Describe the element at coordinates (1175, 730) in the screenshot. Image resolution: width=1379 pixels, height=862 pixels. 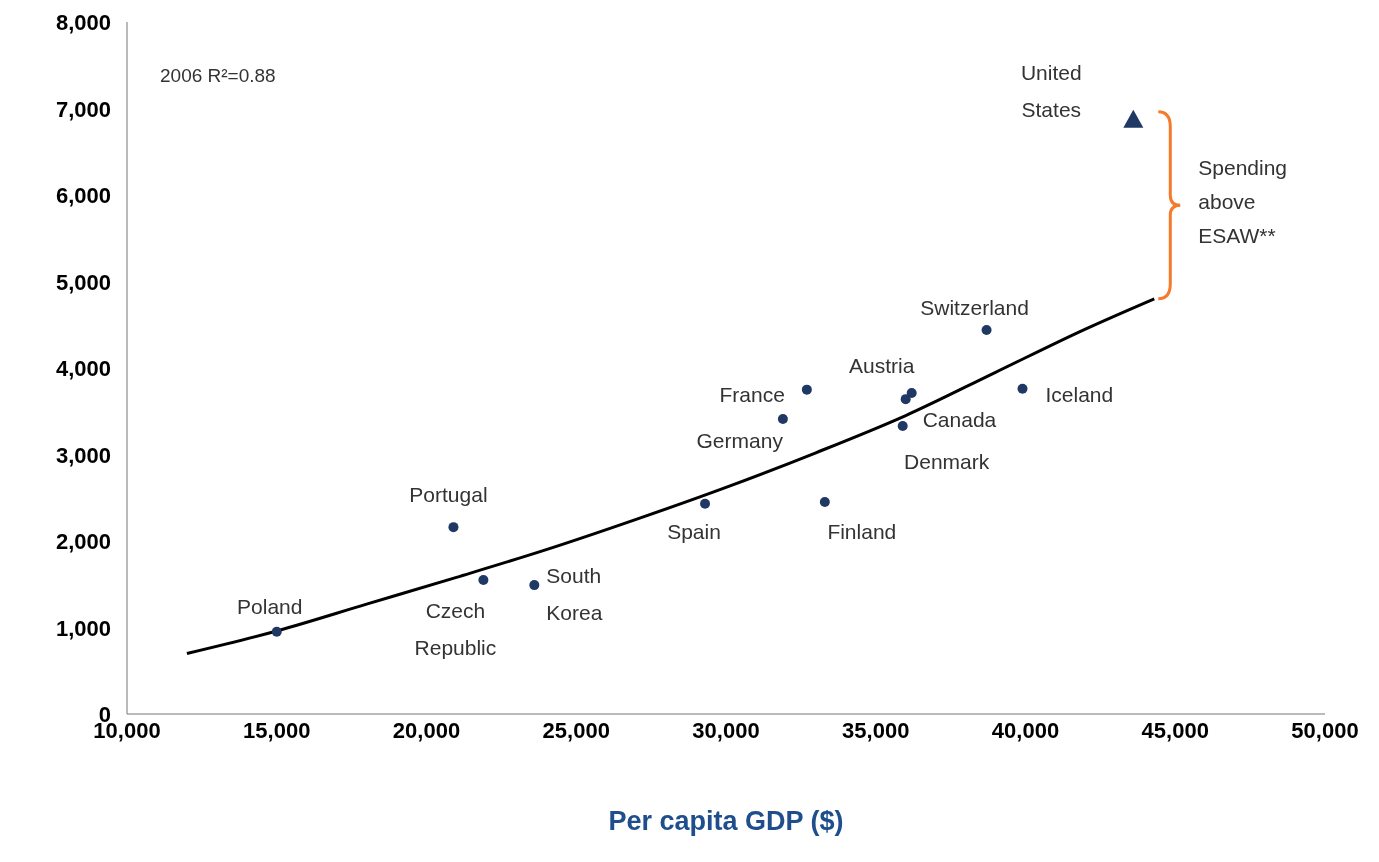
I see `x-tick-label: 45,000` at that location.